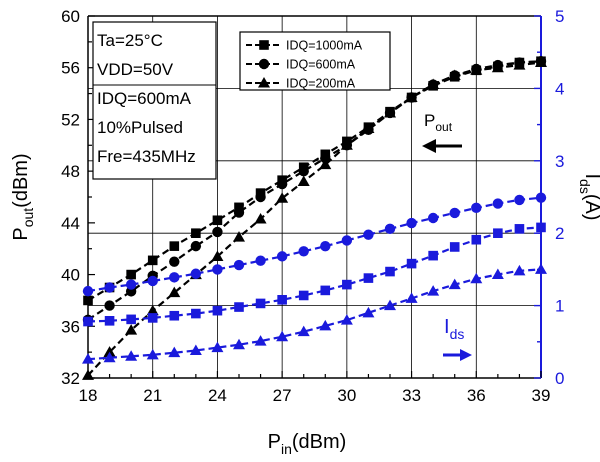 The width and height of the screenshot is (600, 462). I want to click on ids-annotation: Ids, so click(457, 338).